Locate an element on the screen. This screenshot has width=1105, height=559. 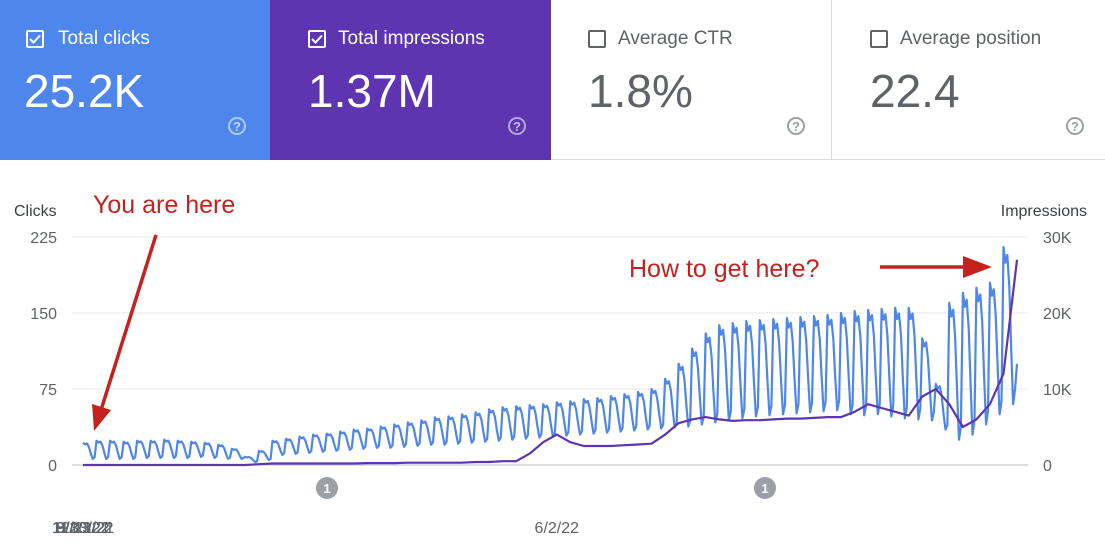
y-right-tick: 0 is located at coordinates (1047, 466).